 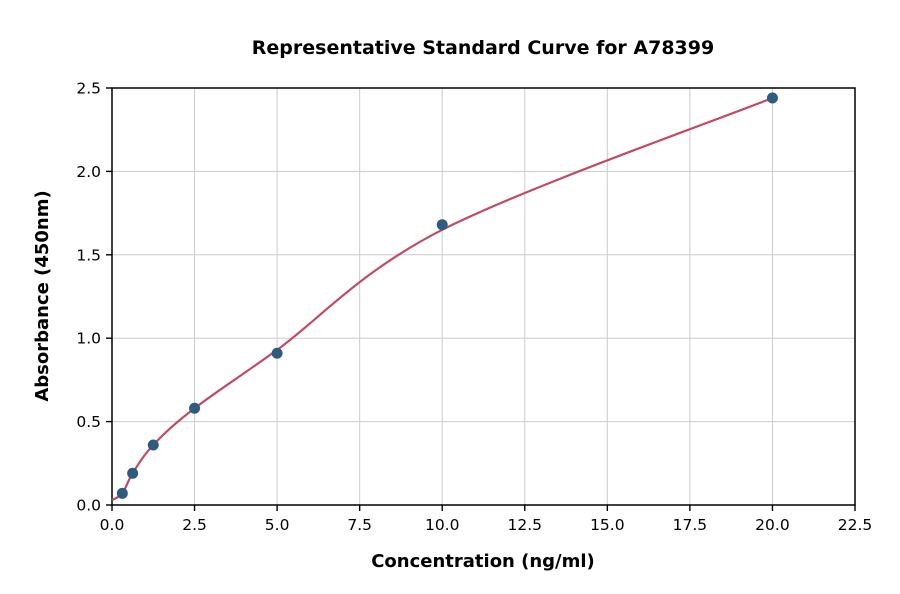 I want to click on x-tick-label: 12.5, so click(x=525, y=525).